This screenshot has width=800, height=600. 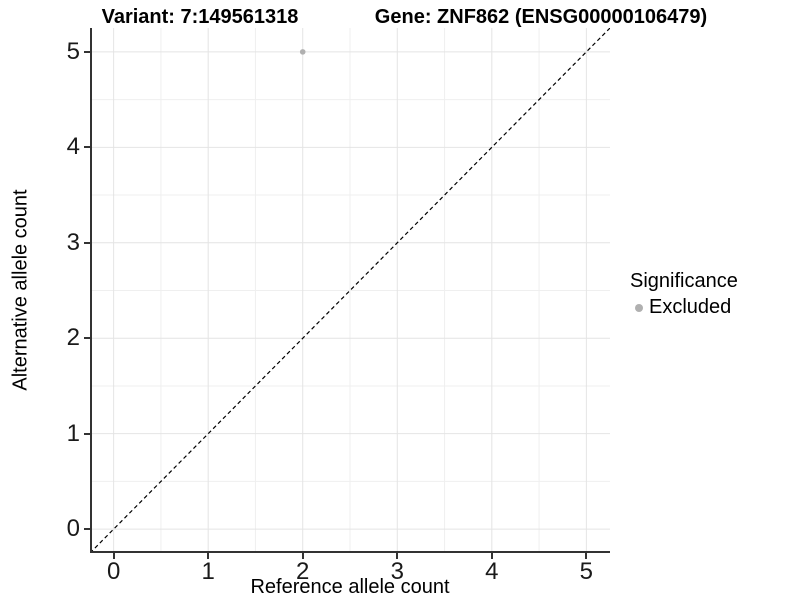 I want to click on x-tick-label: 1, so click(x=208, y=571).